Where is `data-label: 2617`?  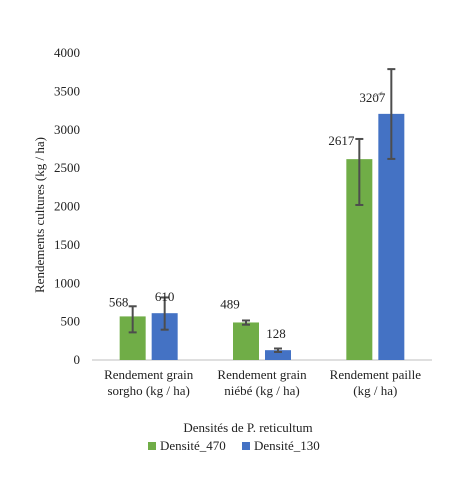 data-label: 2617 is located at coordinates (341, 140).